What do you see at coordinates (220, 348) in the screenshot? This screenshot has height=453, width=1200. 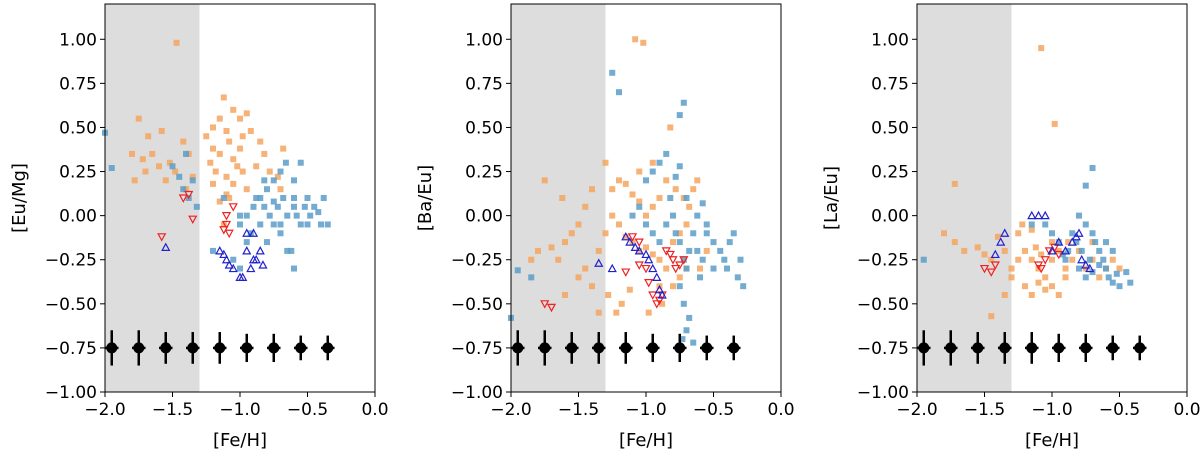 I see `error-bars` at bounding box center [220, 348].